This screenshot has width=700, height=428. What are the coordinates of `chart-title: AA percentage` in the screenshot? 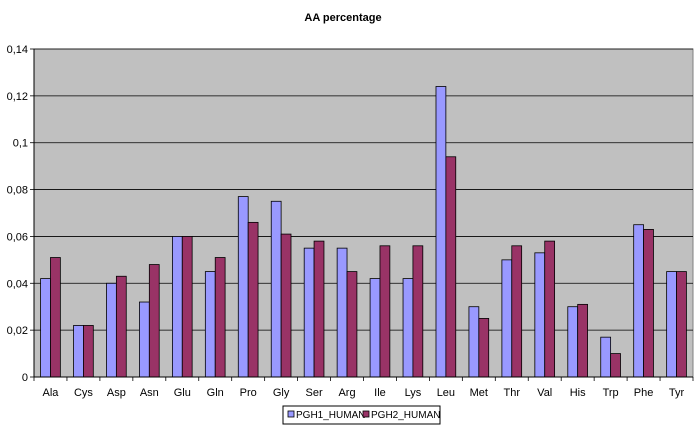 It's located at (342, 18).